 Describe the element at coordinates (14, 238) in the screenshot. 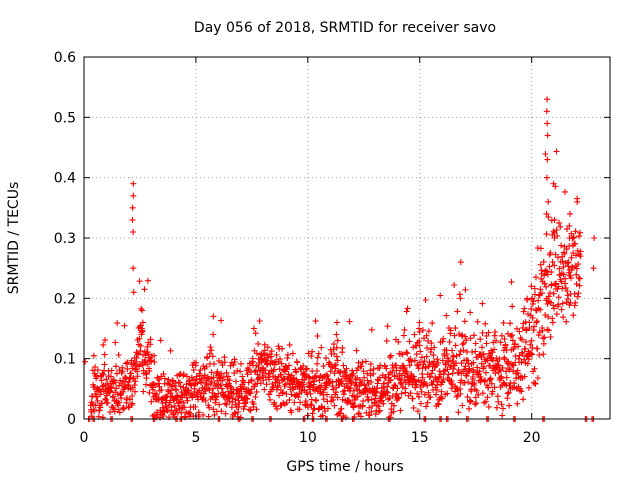

I see `y-axis-label: SRMTID / TECUs` at that location.